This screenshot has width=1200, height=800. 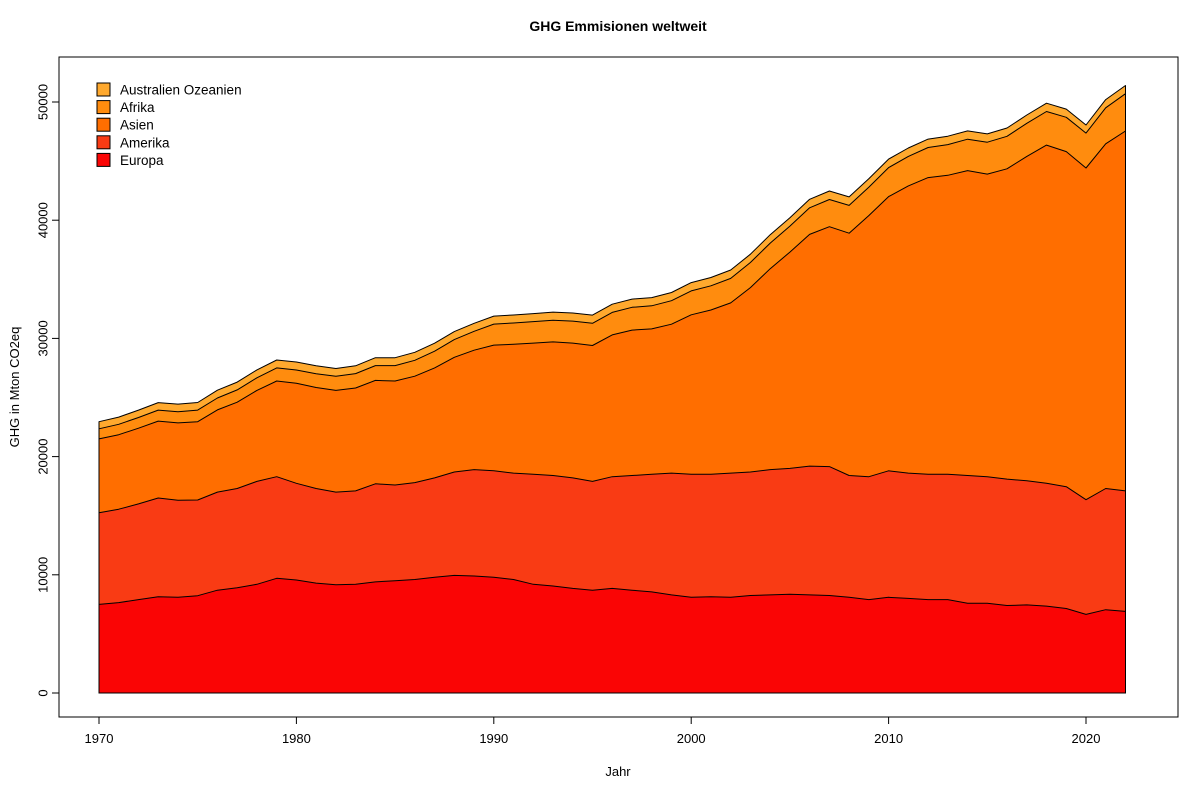 What do you see at coordinates (691, 738) in the screenshot?
I see `x-tick-label-2000: 2000` at bounding box center [691, 738].